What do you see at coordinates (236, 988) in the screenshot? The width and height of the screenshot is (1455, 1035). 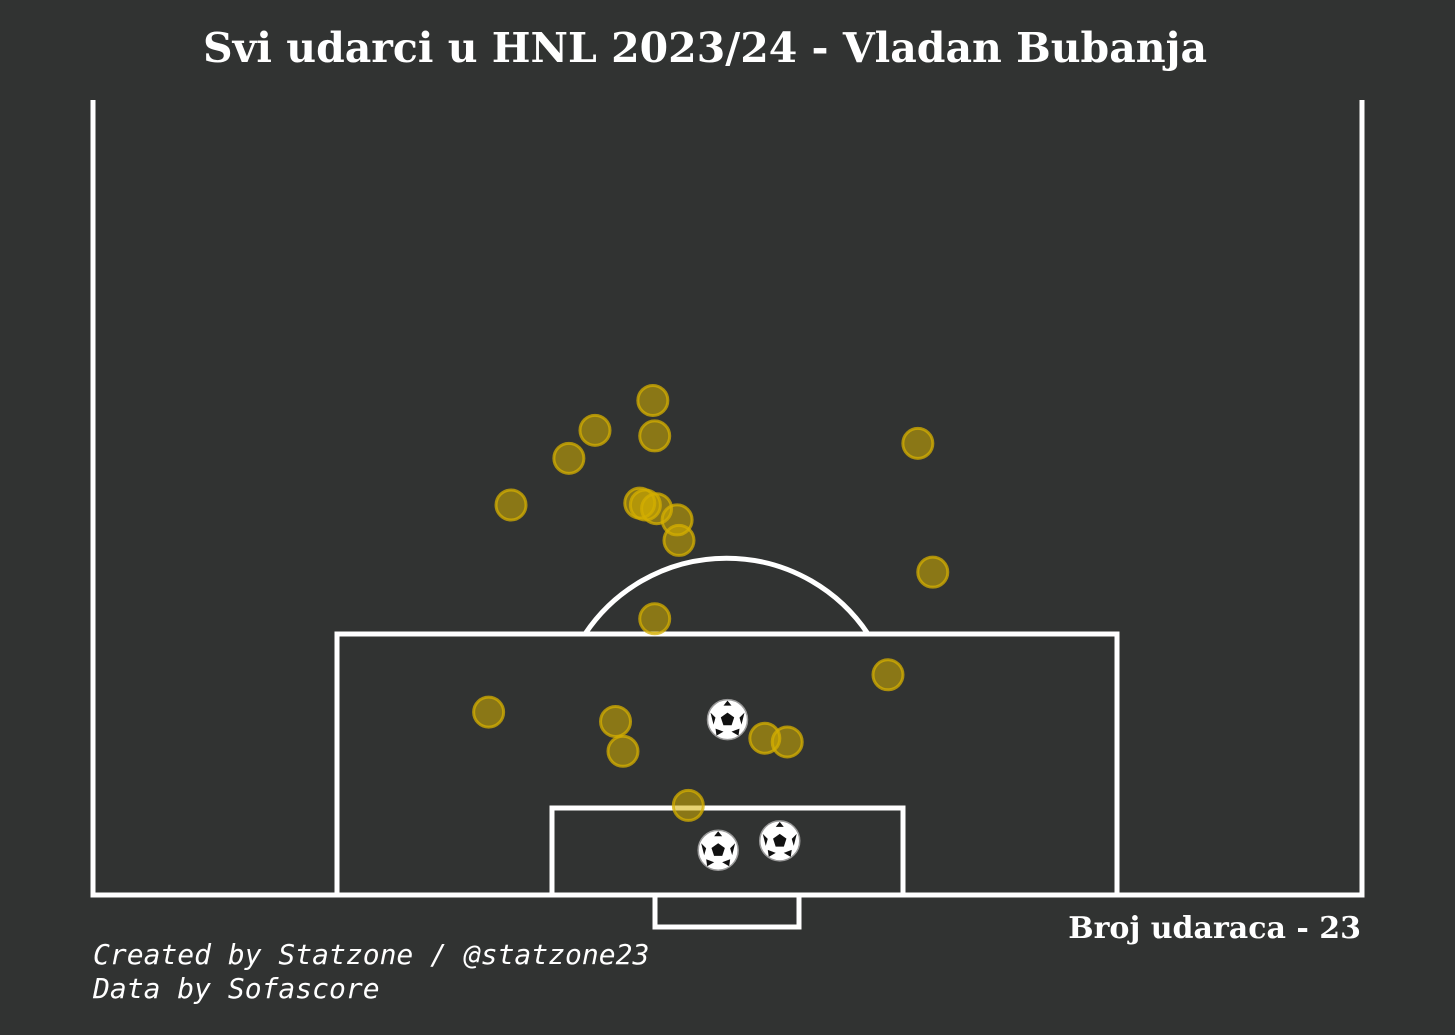 I see `data-source-line: Data by Sofascore` at bounding box center [236, 988].